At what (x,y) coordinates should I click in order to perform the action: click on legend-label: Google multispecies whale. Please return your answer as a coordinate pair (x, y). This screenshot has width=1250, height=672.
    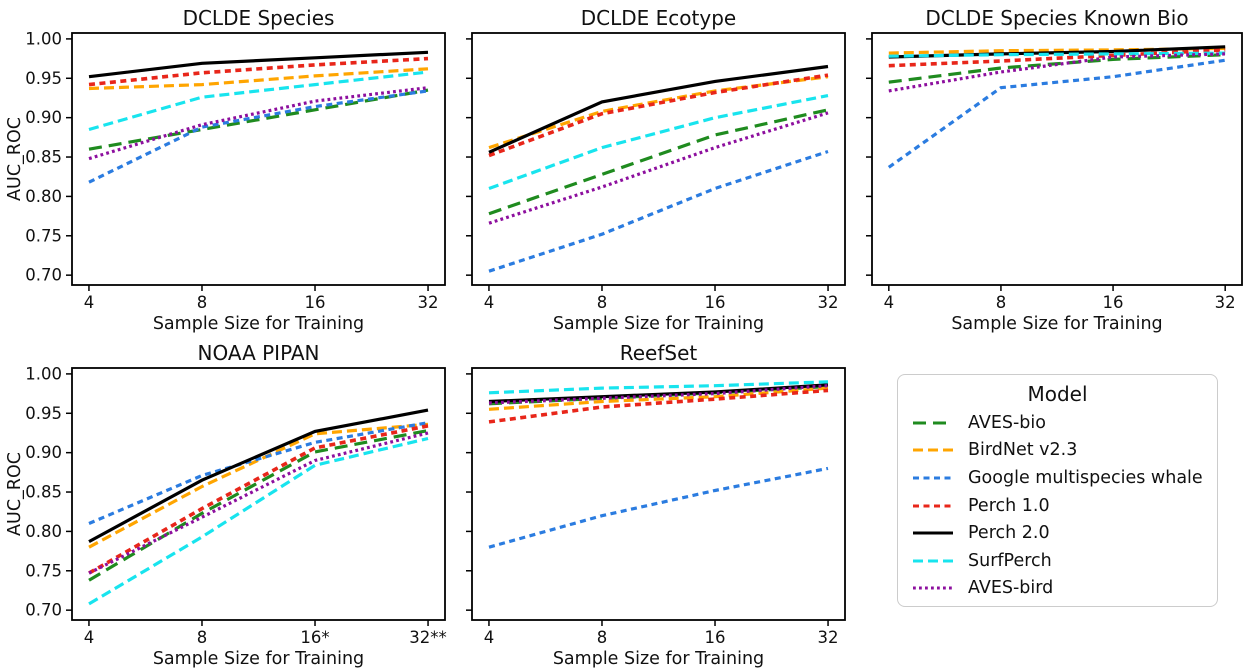
    Looking at the image, I should click on (1085, 477).